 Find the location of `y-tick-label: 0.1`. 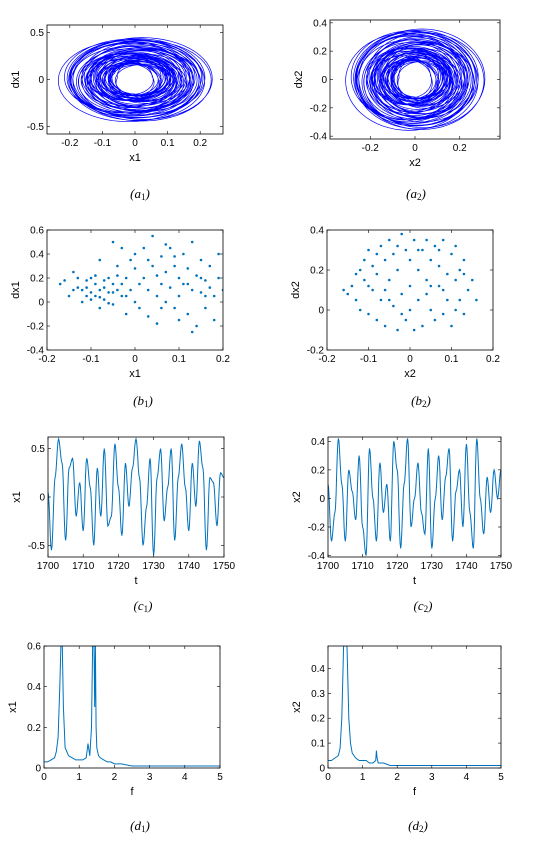

y-tick-label: 0.1 is located at coordinates (318, 744).